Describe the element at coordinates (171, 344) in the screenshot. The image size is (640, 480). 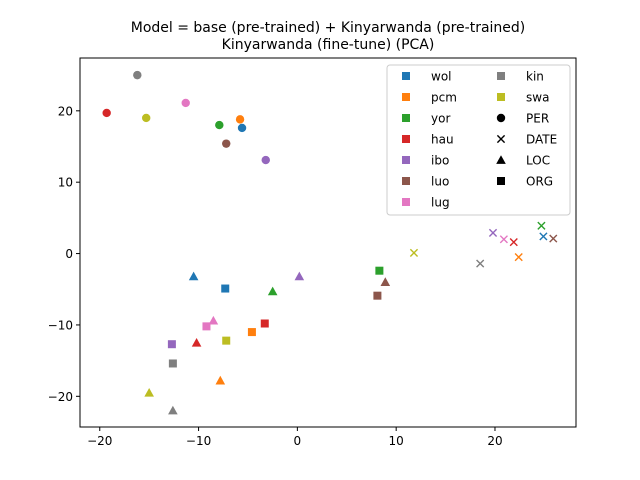
I see `data-point-ibo-org` at that location.